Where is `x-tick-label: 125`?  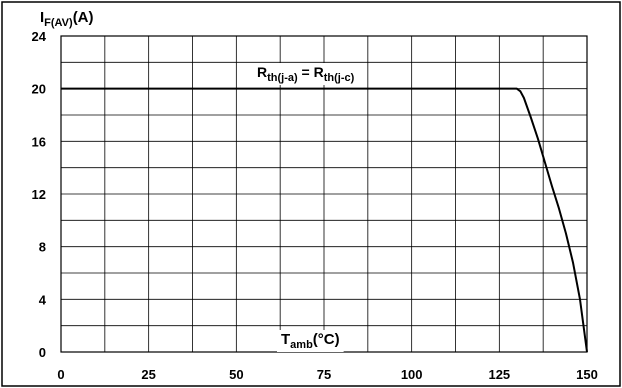 x-tick-label: 125 is located at coordinates (499, 374).